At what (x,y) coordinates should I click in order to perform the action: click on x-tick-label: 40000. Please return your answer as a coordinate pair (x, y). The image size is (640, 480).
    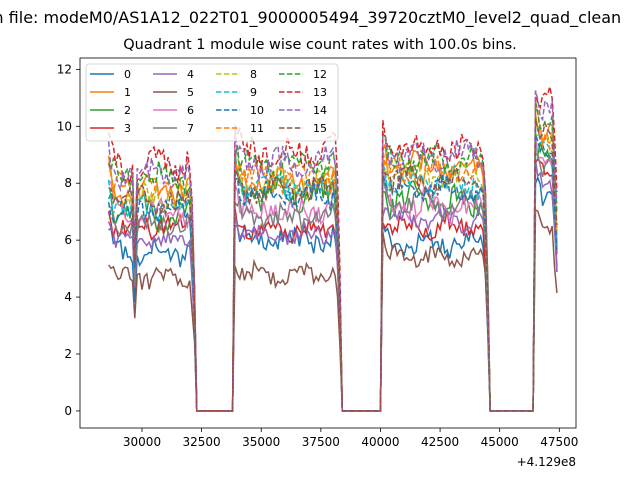
    Looking at the image, I should click on (380, 442).